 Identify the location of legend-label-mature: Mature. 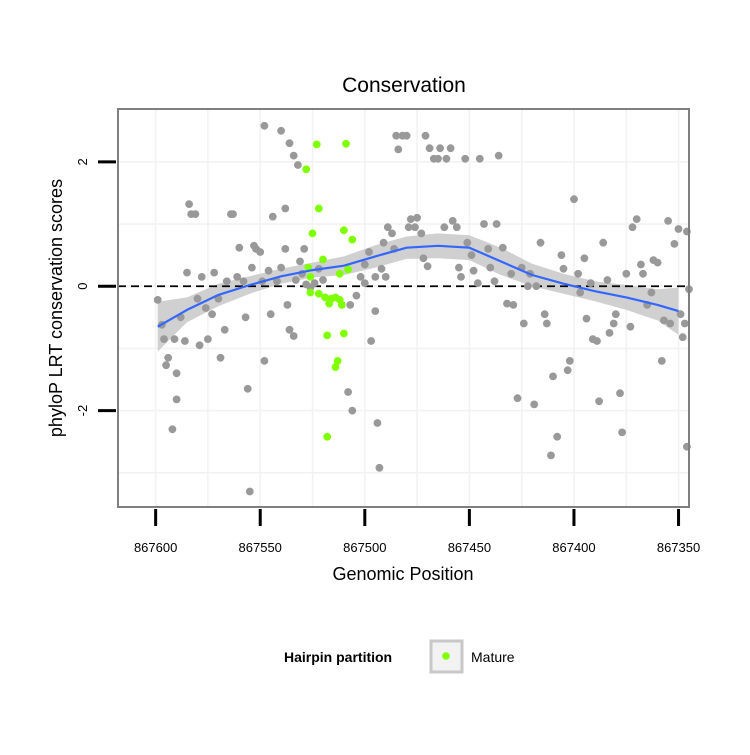
(493, 657).